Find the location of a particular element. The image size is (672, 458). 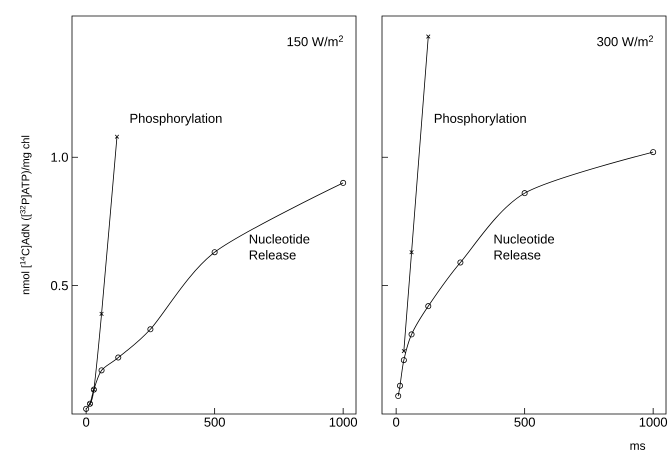

annotation: 300 W/m$^{2}$ is located at coordinates (625, 40).